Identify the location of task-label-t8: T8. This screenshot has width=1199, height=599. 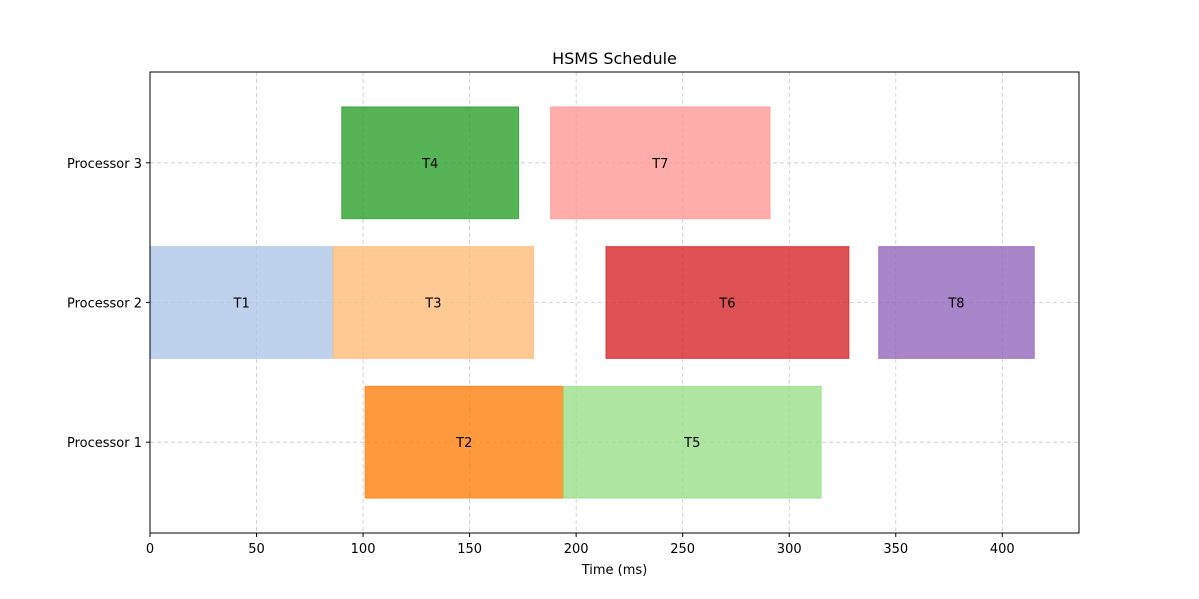
(955, 304).